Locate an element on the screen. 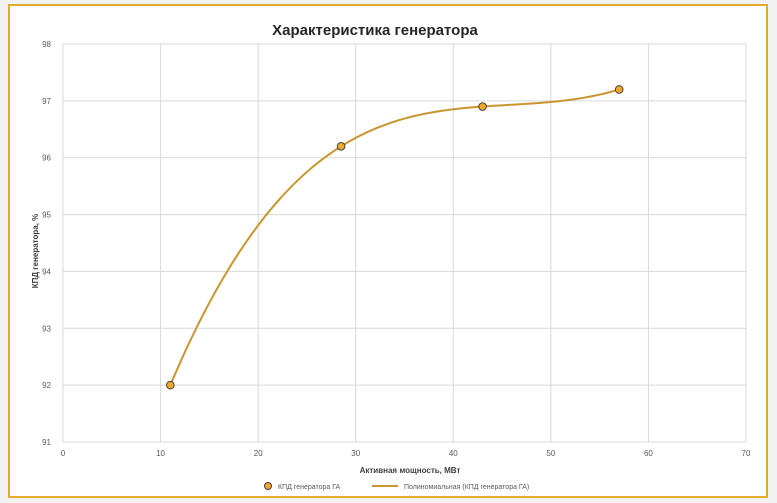 This screenshot has width=777, height=503. x-tick-label: 70 is located at coordinates (746, 453).